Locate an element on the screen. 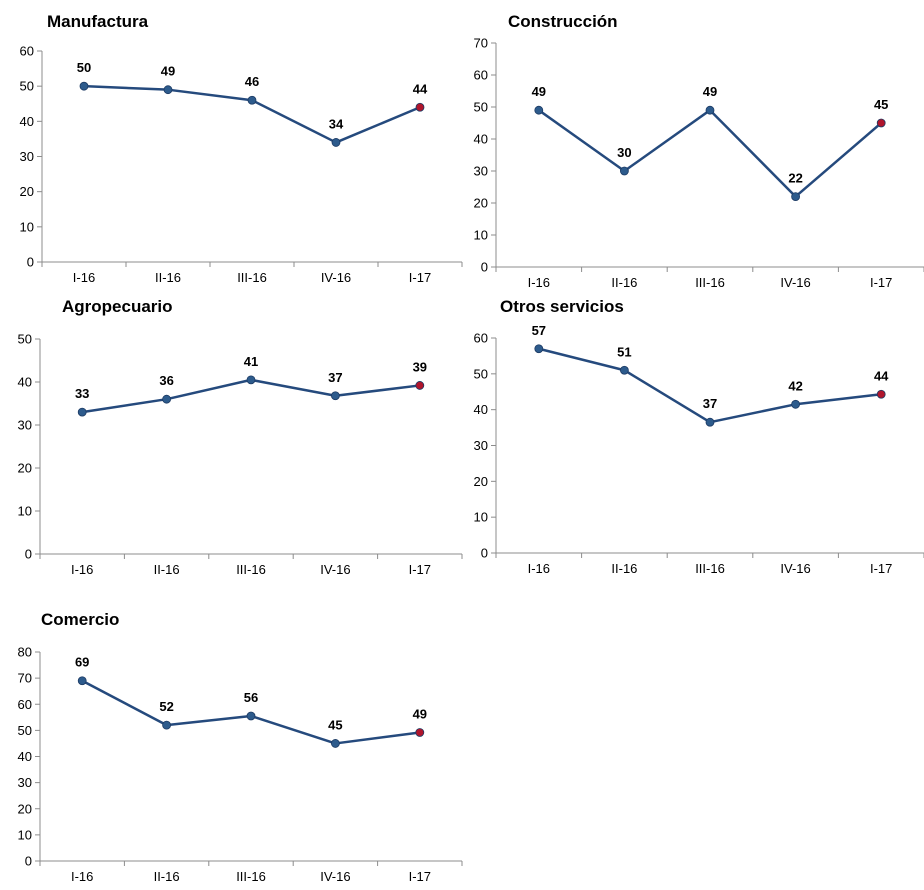  chart-title: Construcción is located at coordinates (563, 21).